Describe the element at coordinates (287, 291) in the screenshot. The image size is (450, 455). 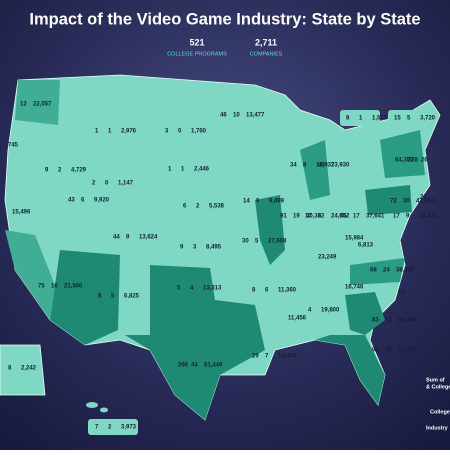
I see `state-figure: 11,360` at that location.